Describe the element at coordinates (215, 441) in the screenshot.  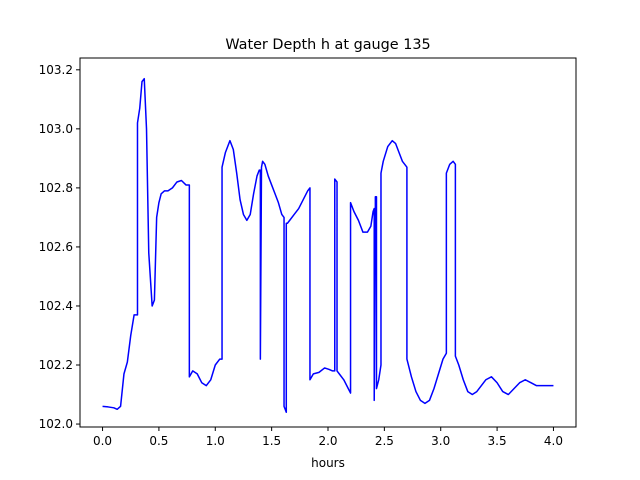
I see `x-tick-label: 1.0` at that location.